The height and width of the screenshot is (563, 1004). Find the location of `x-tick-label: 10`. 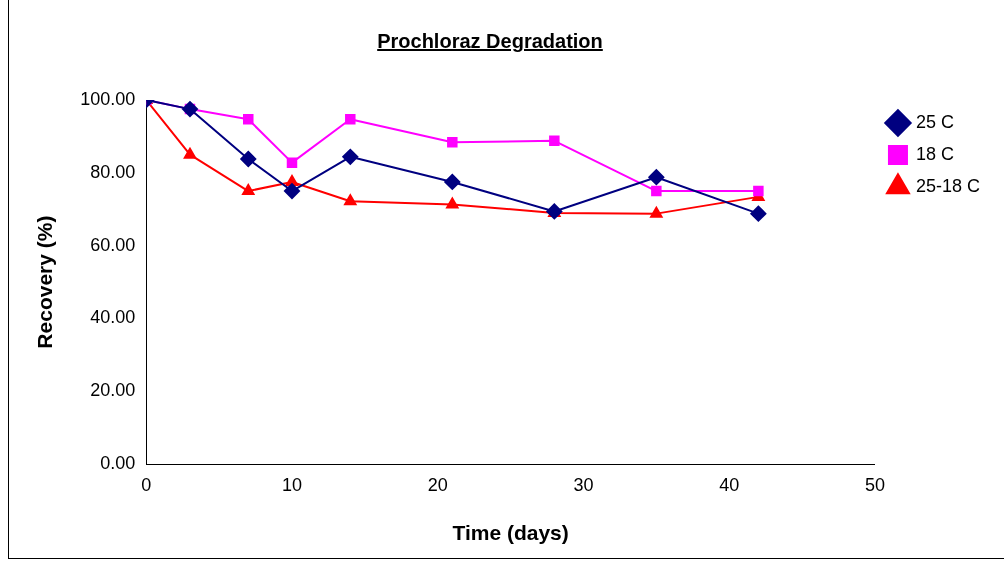

x-tick-label: 10 is located at coordinates (292, 484).